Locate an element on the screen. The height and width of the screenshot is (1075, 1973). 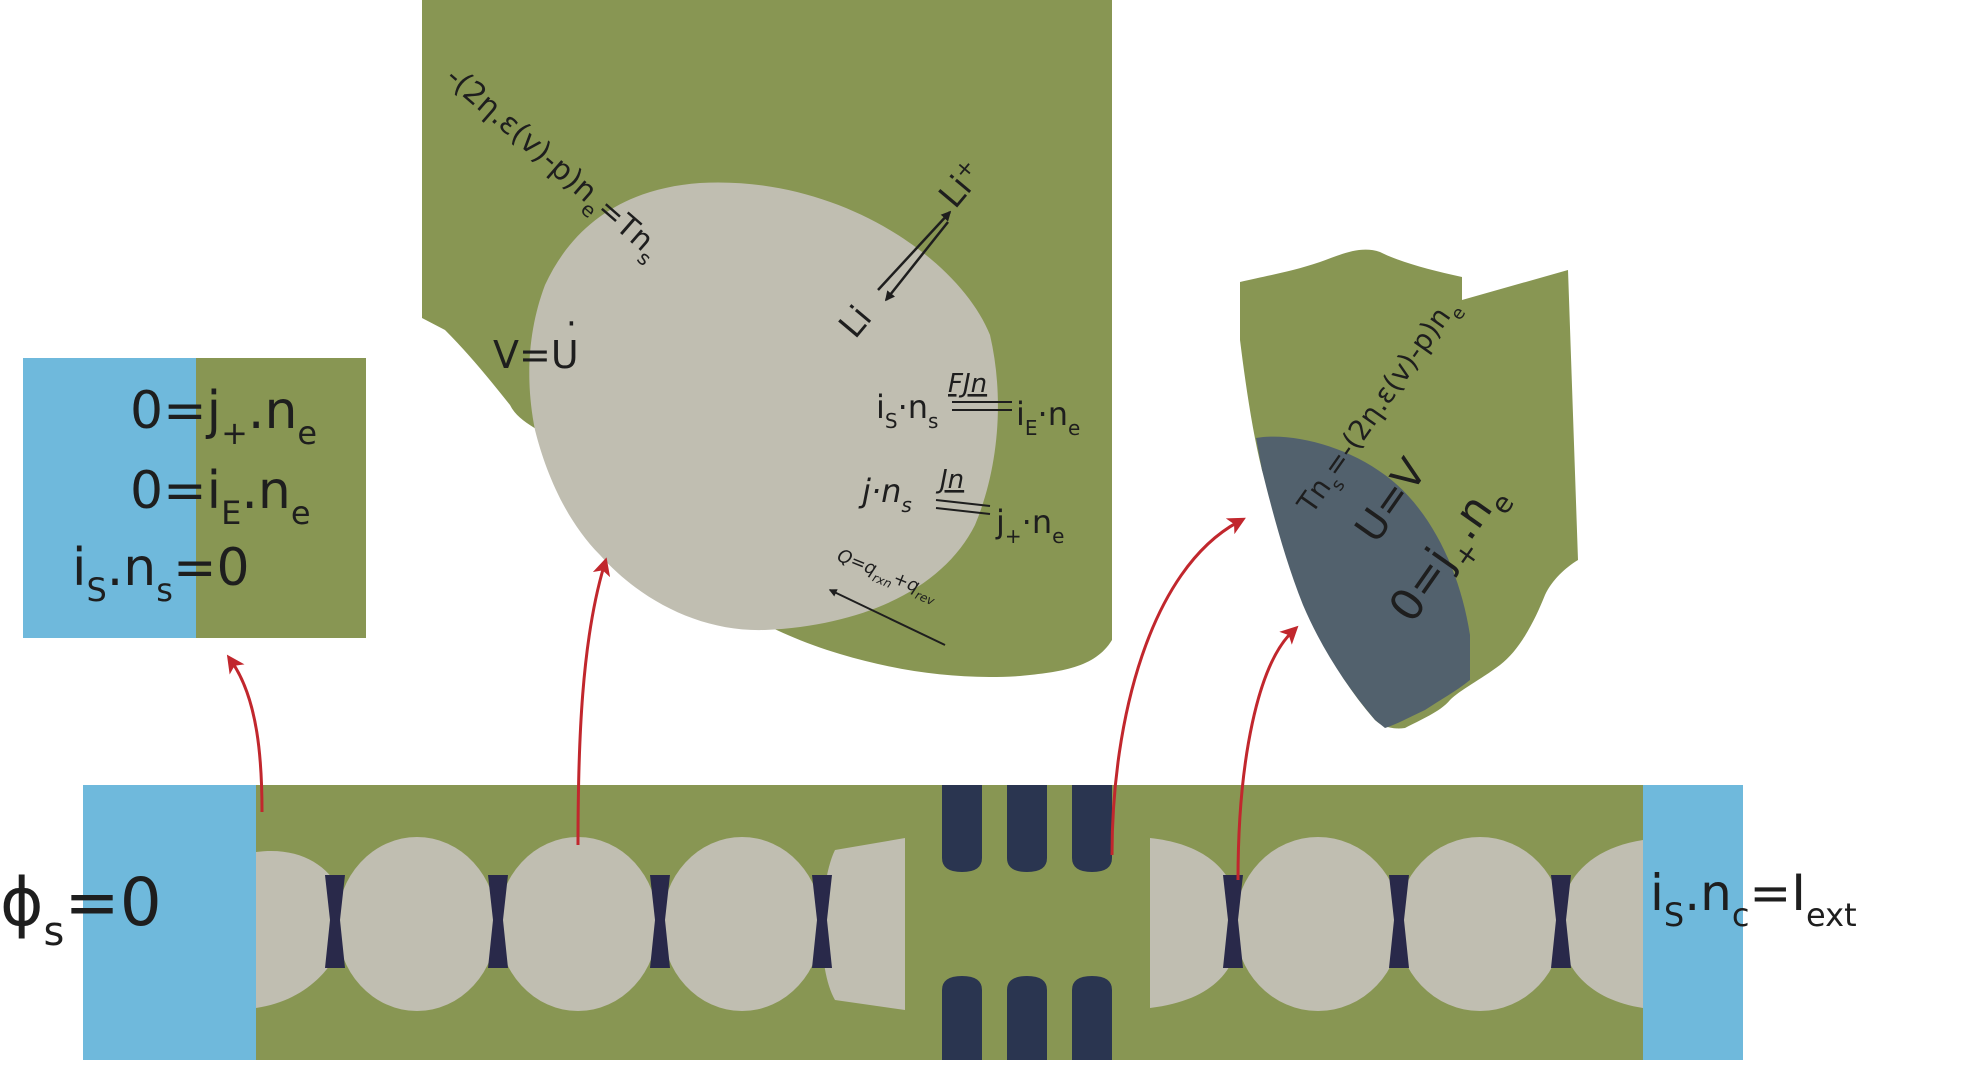
li-arrow is located at coordinates (916, 261).